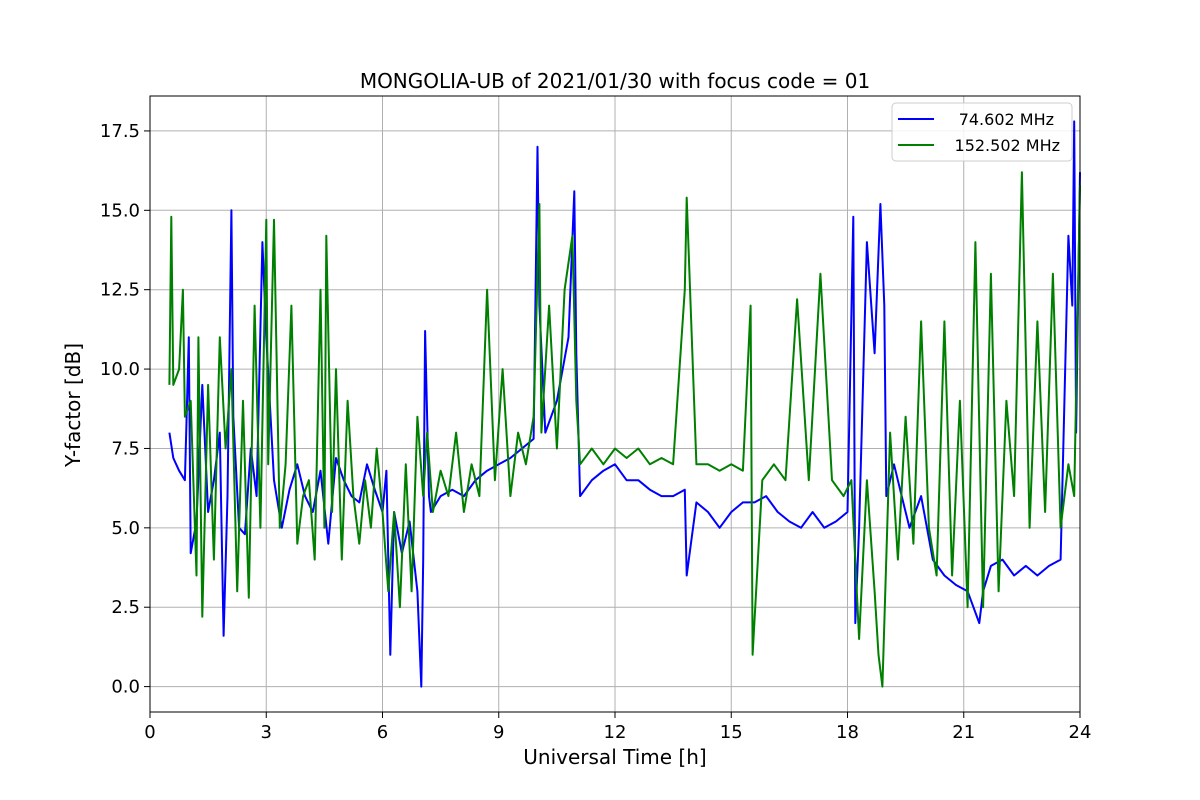 The height and width of the screenshot is (800, 1200). I want to click on y-axis: 0.0 2.5 5.0 7.5 10.0 12.5 15.0 17.5, so click(125, 409).